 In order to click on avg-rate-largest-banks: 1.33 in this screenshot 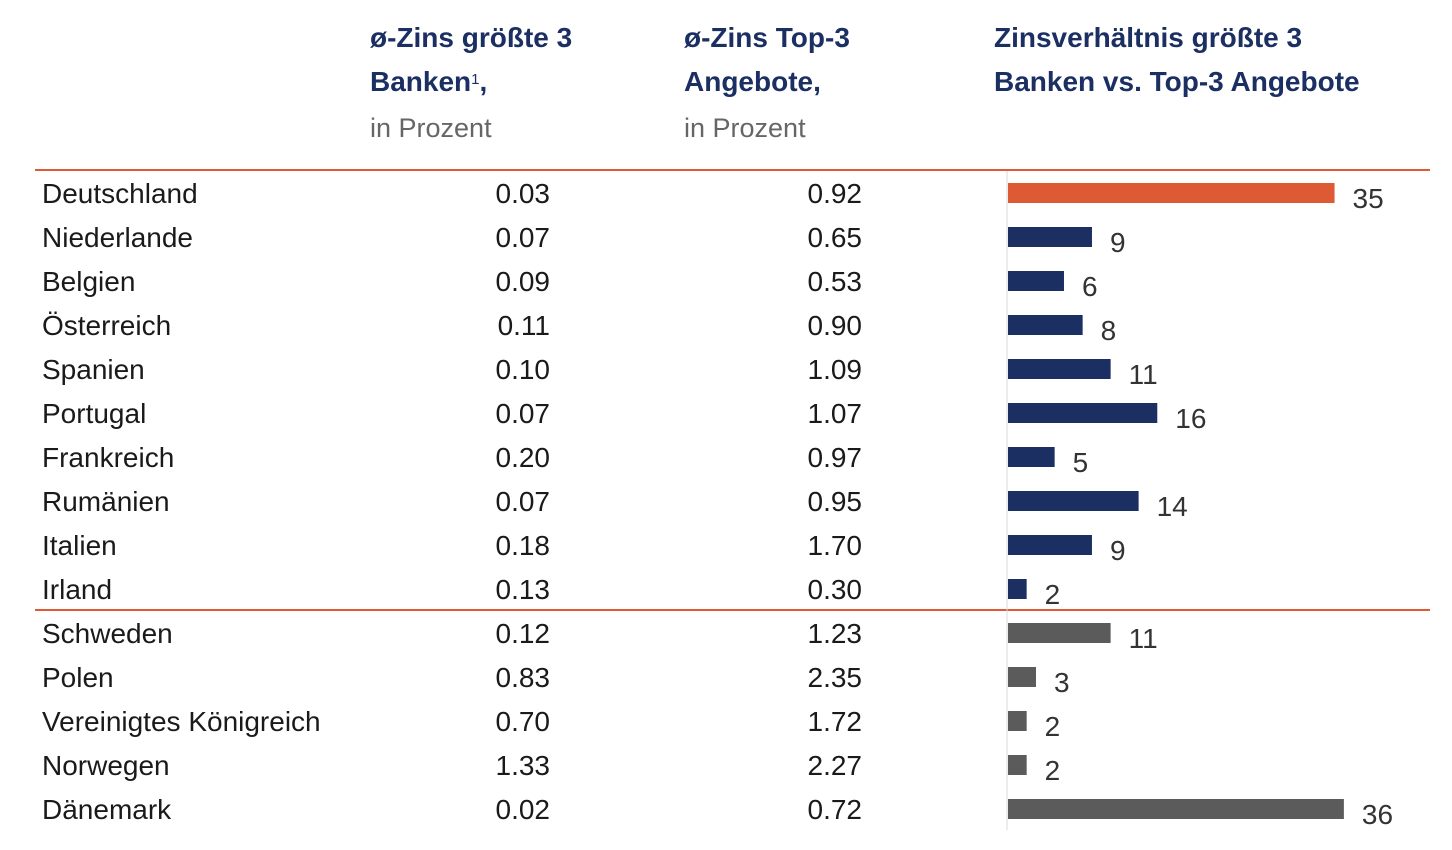, I will do `click(523, 765)`.